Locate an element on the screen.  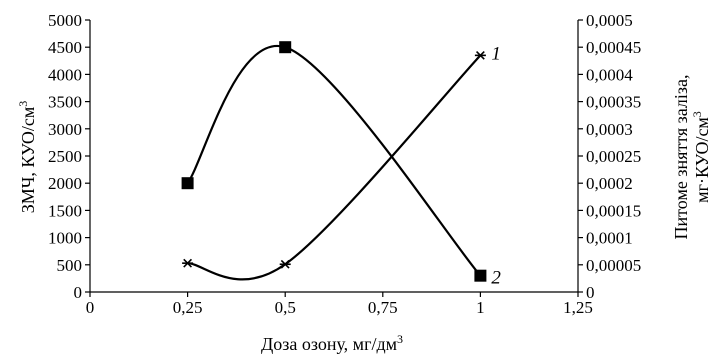
x-tick-label: 0,5 is located at coordinates (285, 307).